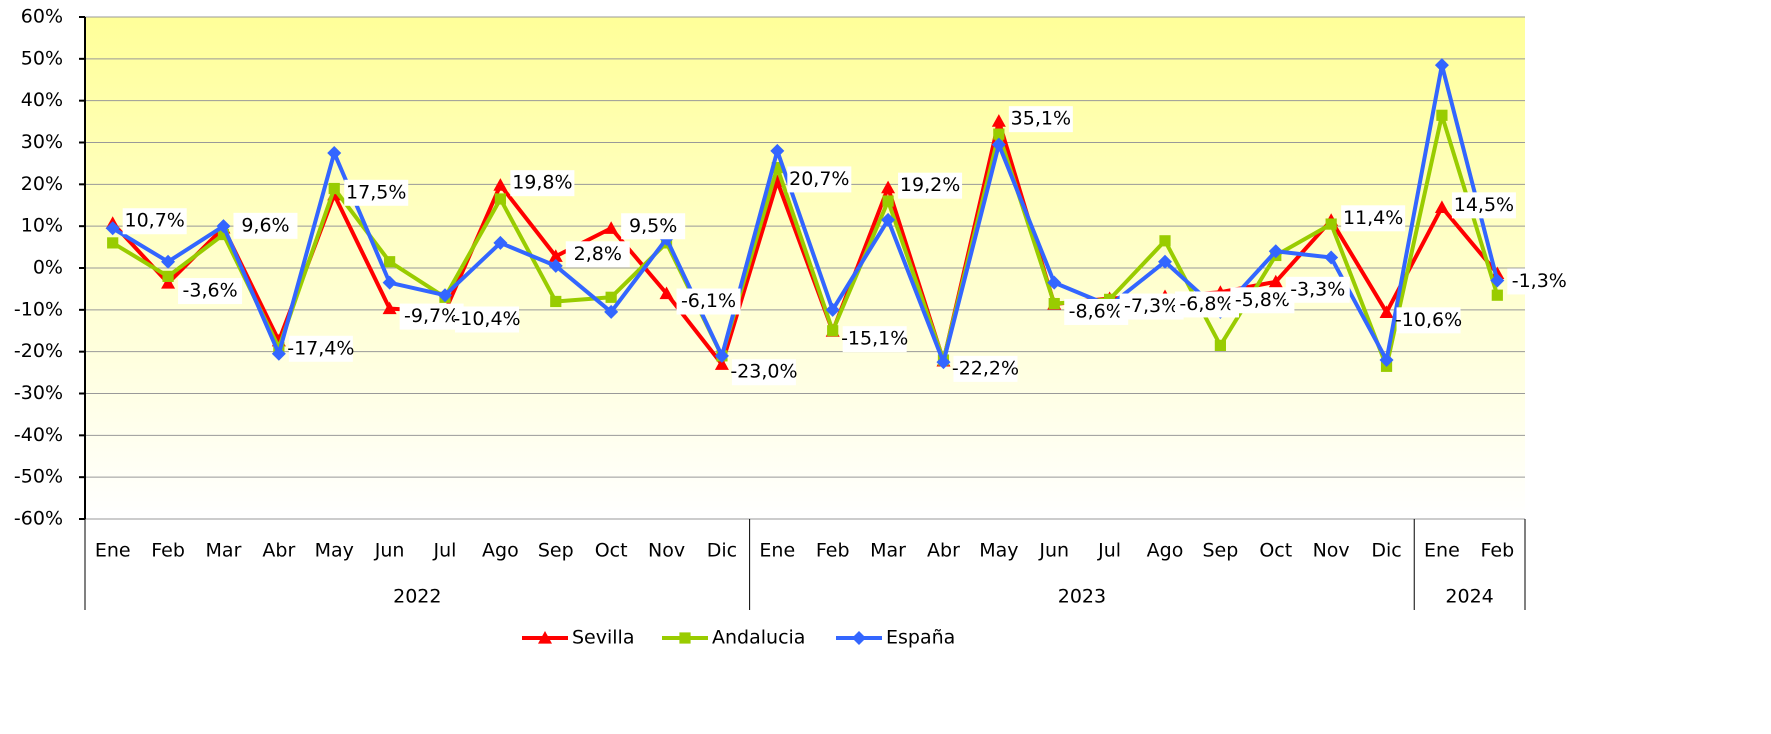 The width and height of the screenshot is (1771, 734). What do you see at coordinates (1082, 597) in the screenshot?
I see `group-label: 2023` at bounding box center [1082, 597].